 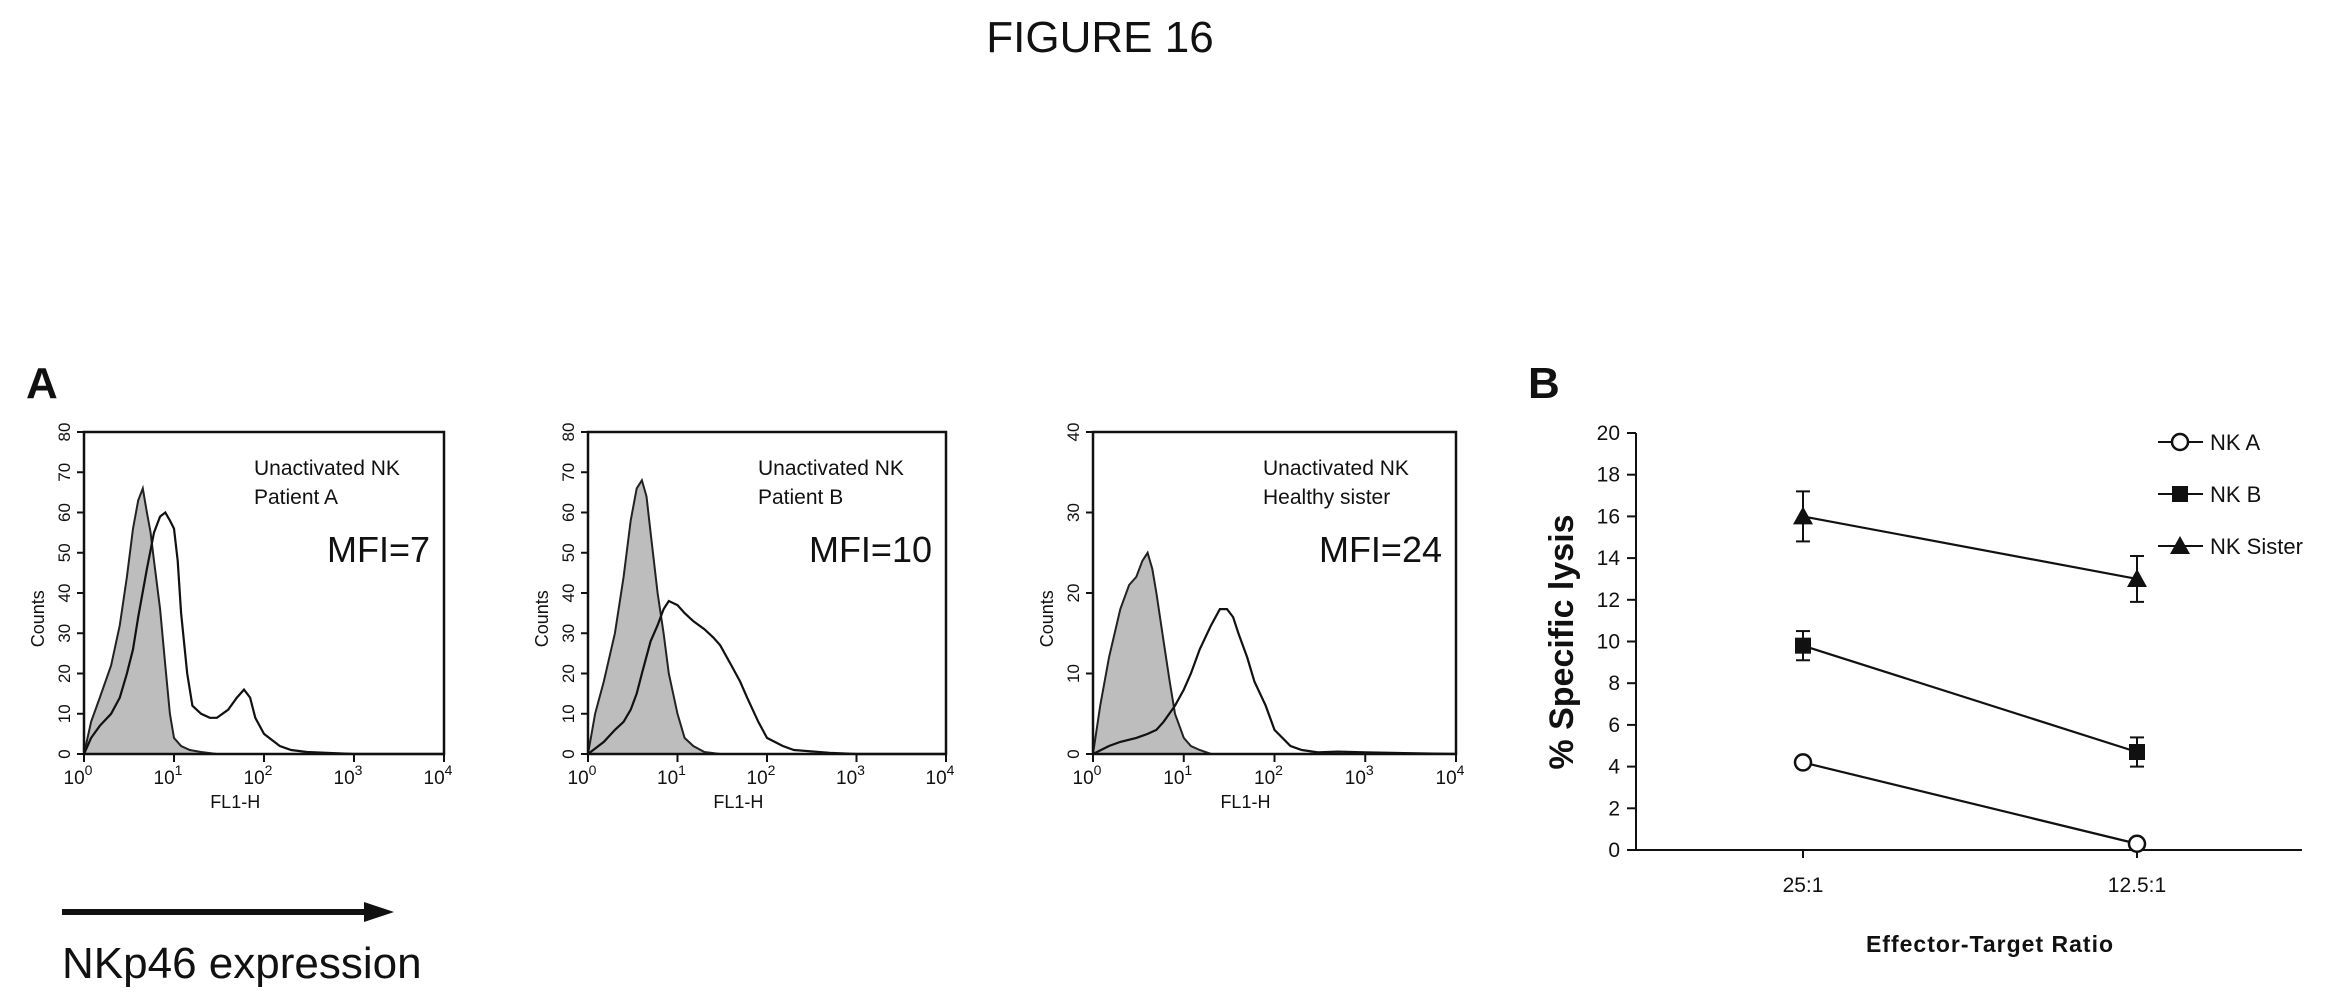 What do you see at coordinates (1608, 475) in the screenshot?
I see `y-tick-label: 18` at bounding box center [1608, 475].